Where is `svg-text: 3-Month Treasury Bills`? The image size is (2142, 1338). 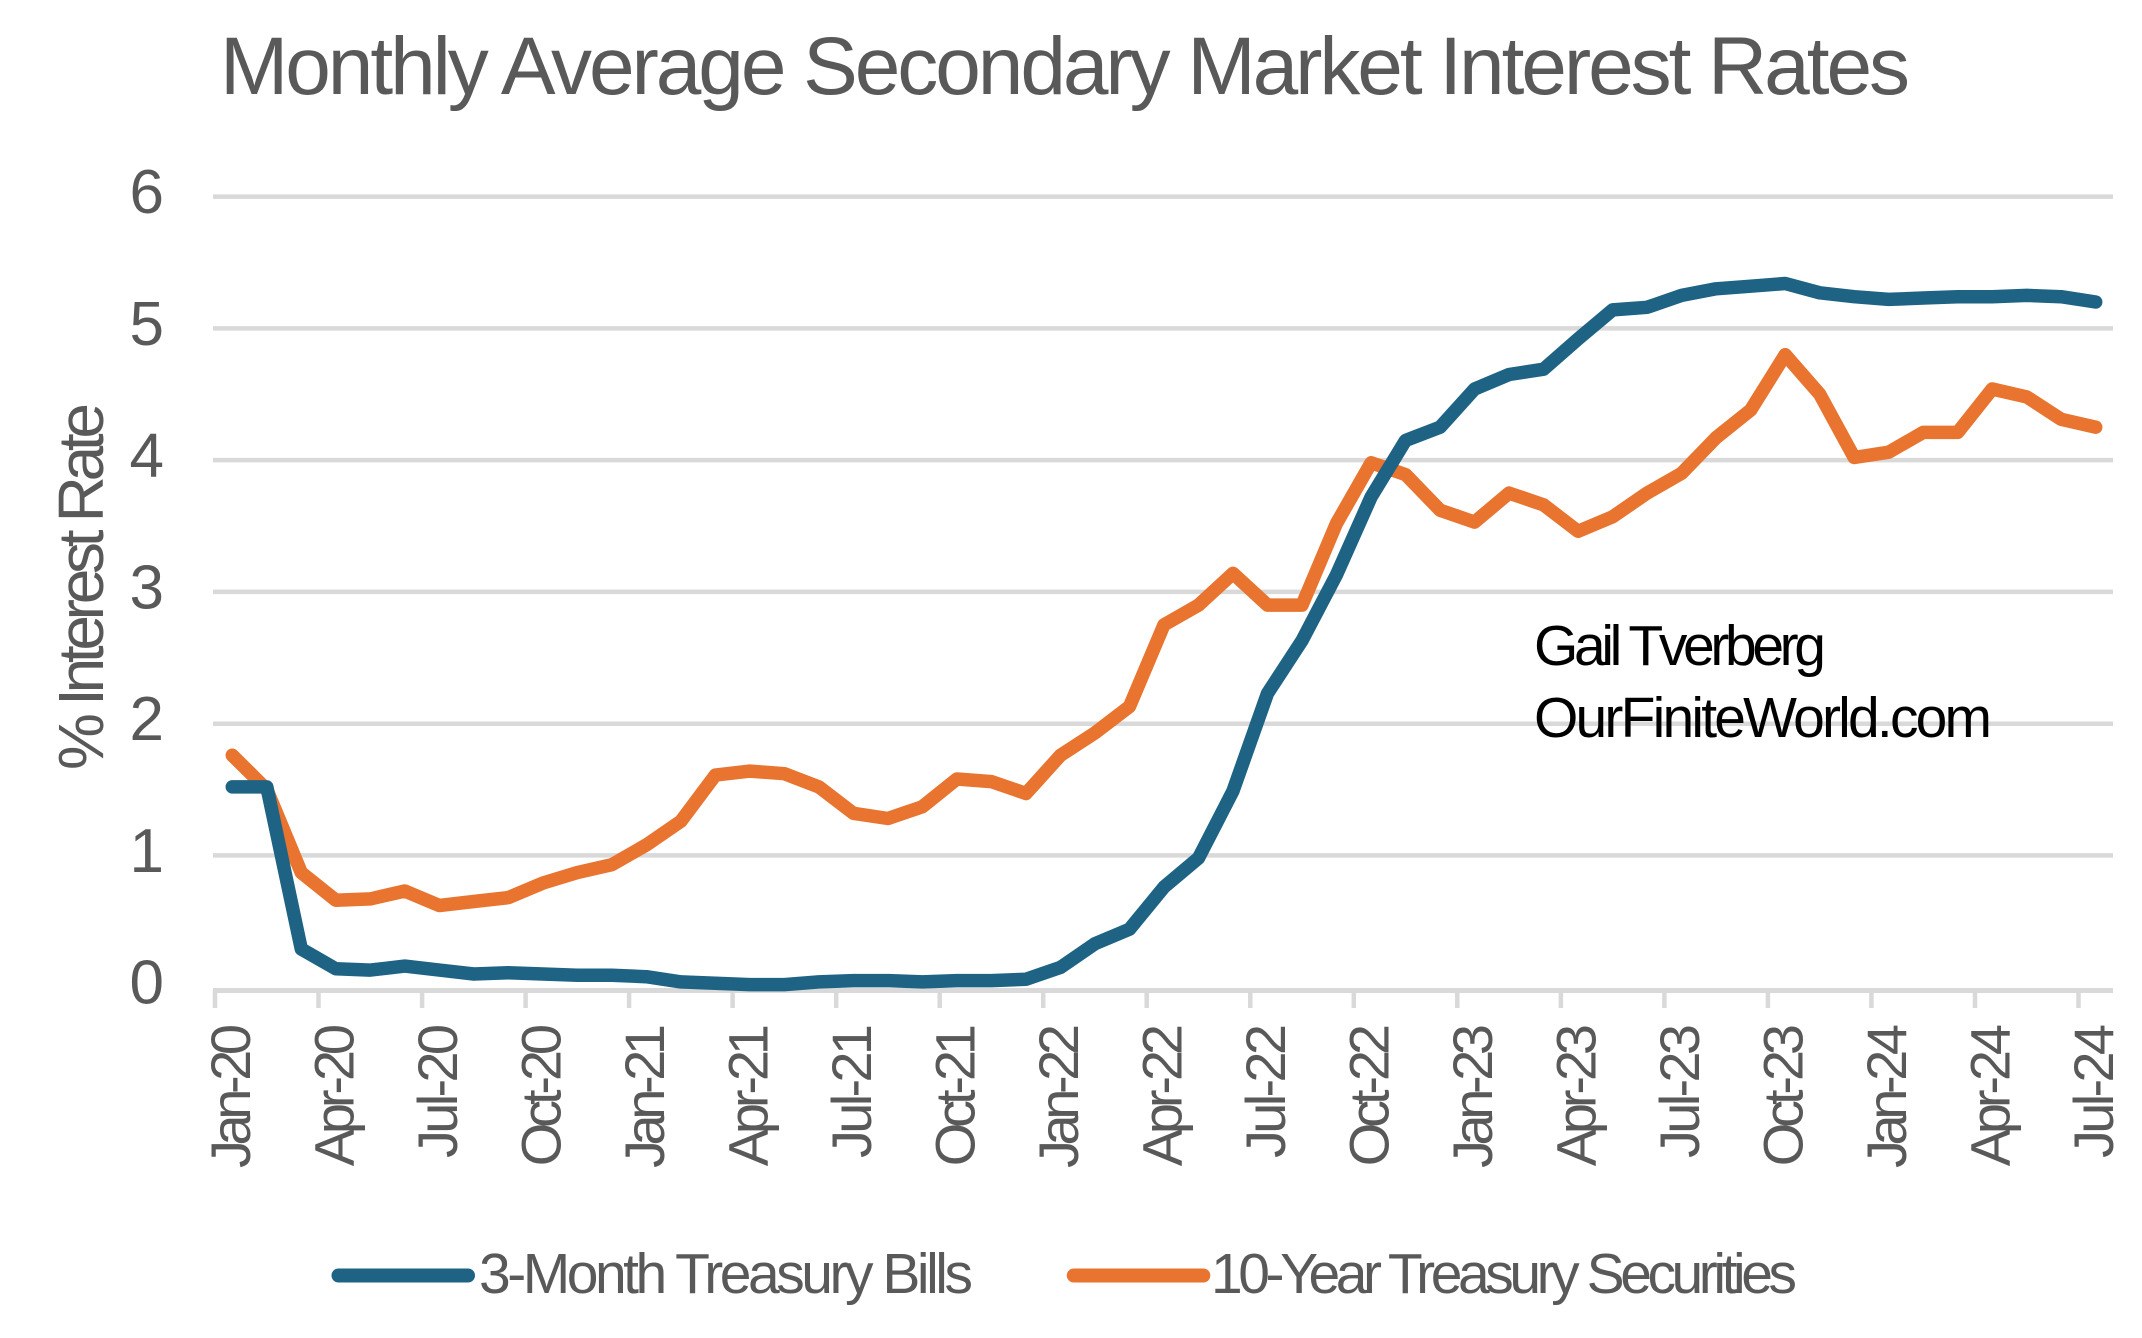 svg-text: 3-Month Treasury Bills is located at coordinates (726, 1274).